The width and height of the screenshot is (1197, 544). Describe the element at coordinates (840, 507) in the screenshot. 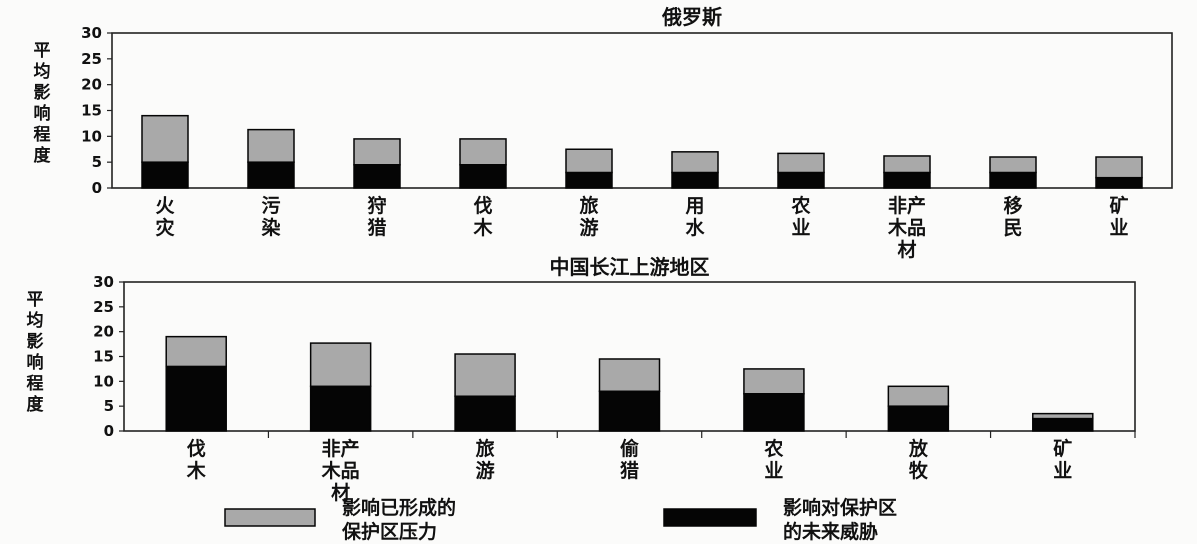

I see `legend-label-threat: 影响对保护区` at that location.